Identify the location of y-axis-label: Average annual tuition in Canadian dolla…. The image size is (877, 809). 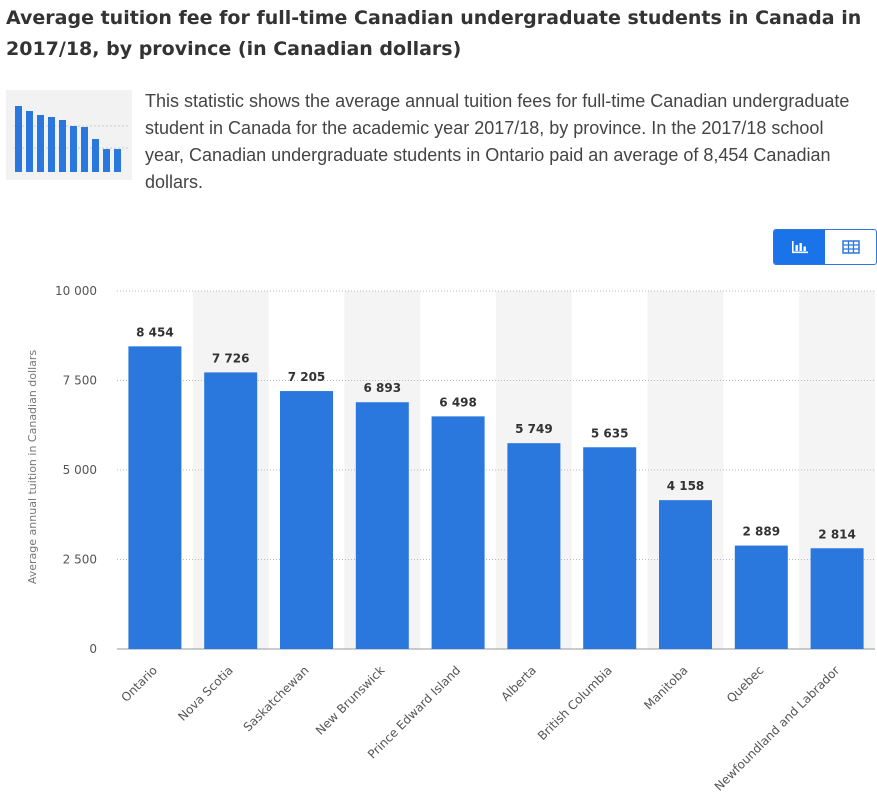
(32, 467).